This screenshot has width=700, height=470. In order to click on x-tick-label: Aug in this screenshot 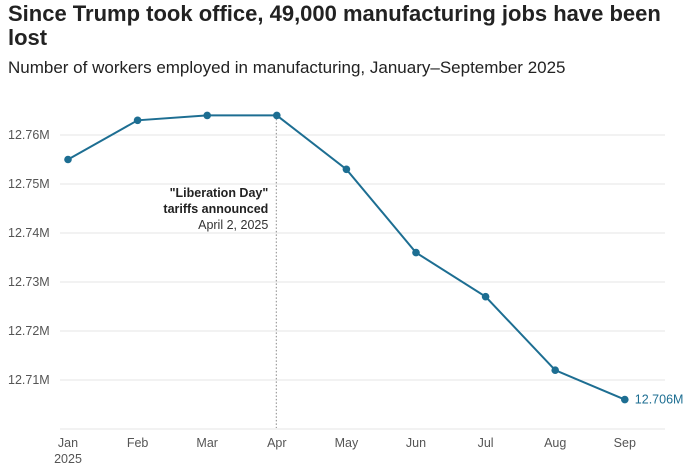, I will do `click(555, 443)`.